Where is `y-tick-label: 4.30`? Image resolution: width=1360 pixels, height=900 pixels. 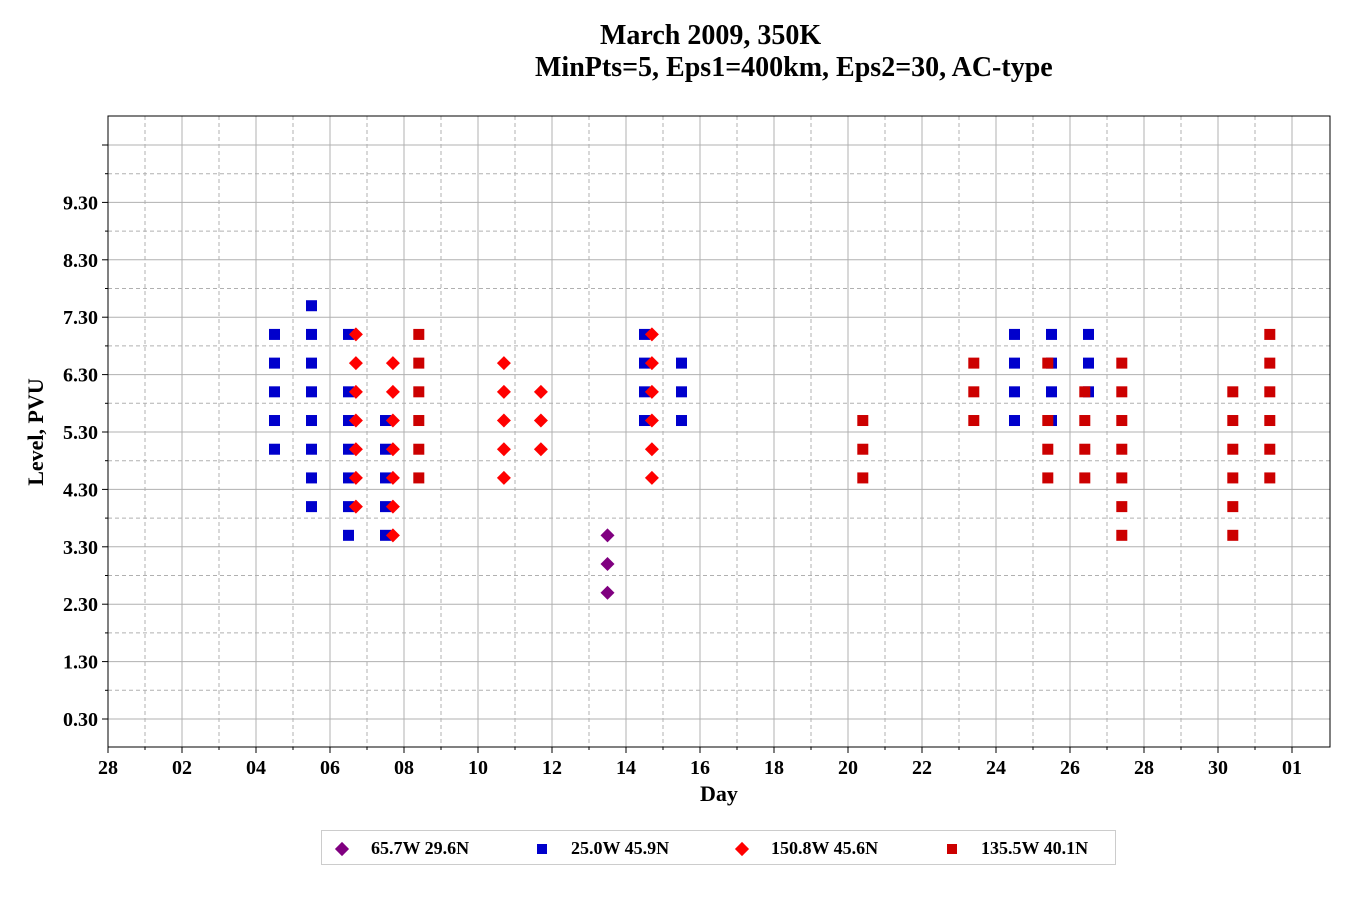 y-tick-label: 4.30 is located at coordinates (80, 490).